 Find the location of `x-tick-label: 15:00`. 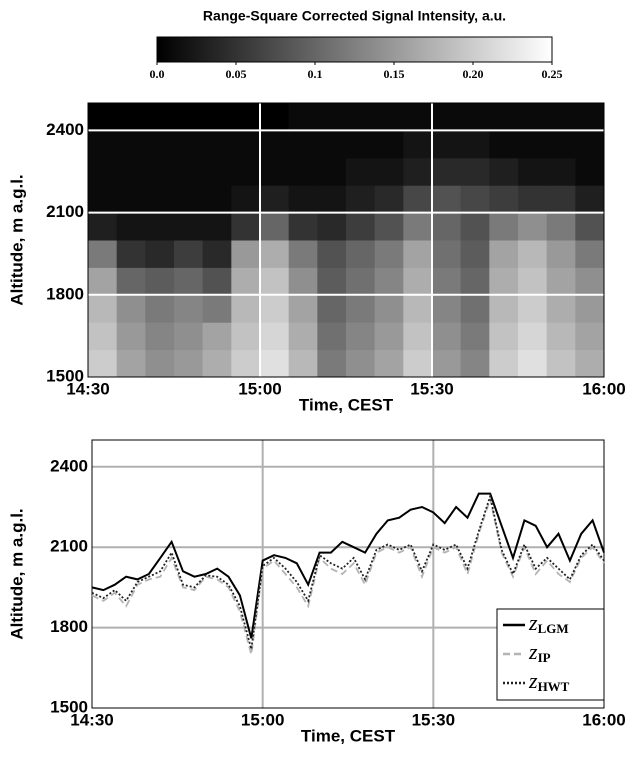

x-tick-label: 15:00 is located at coordinates (262, 719).